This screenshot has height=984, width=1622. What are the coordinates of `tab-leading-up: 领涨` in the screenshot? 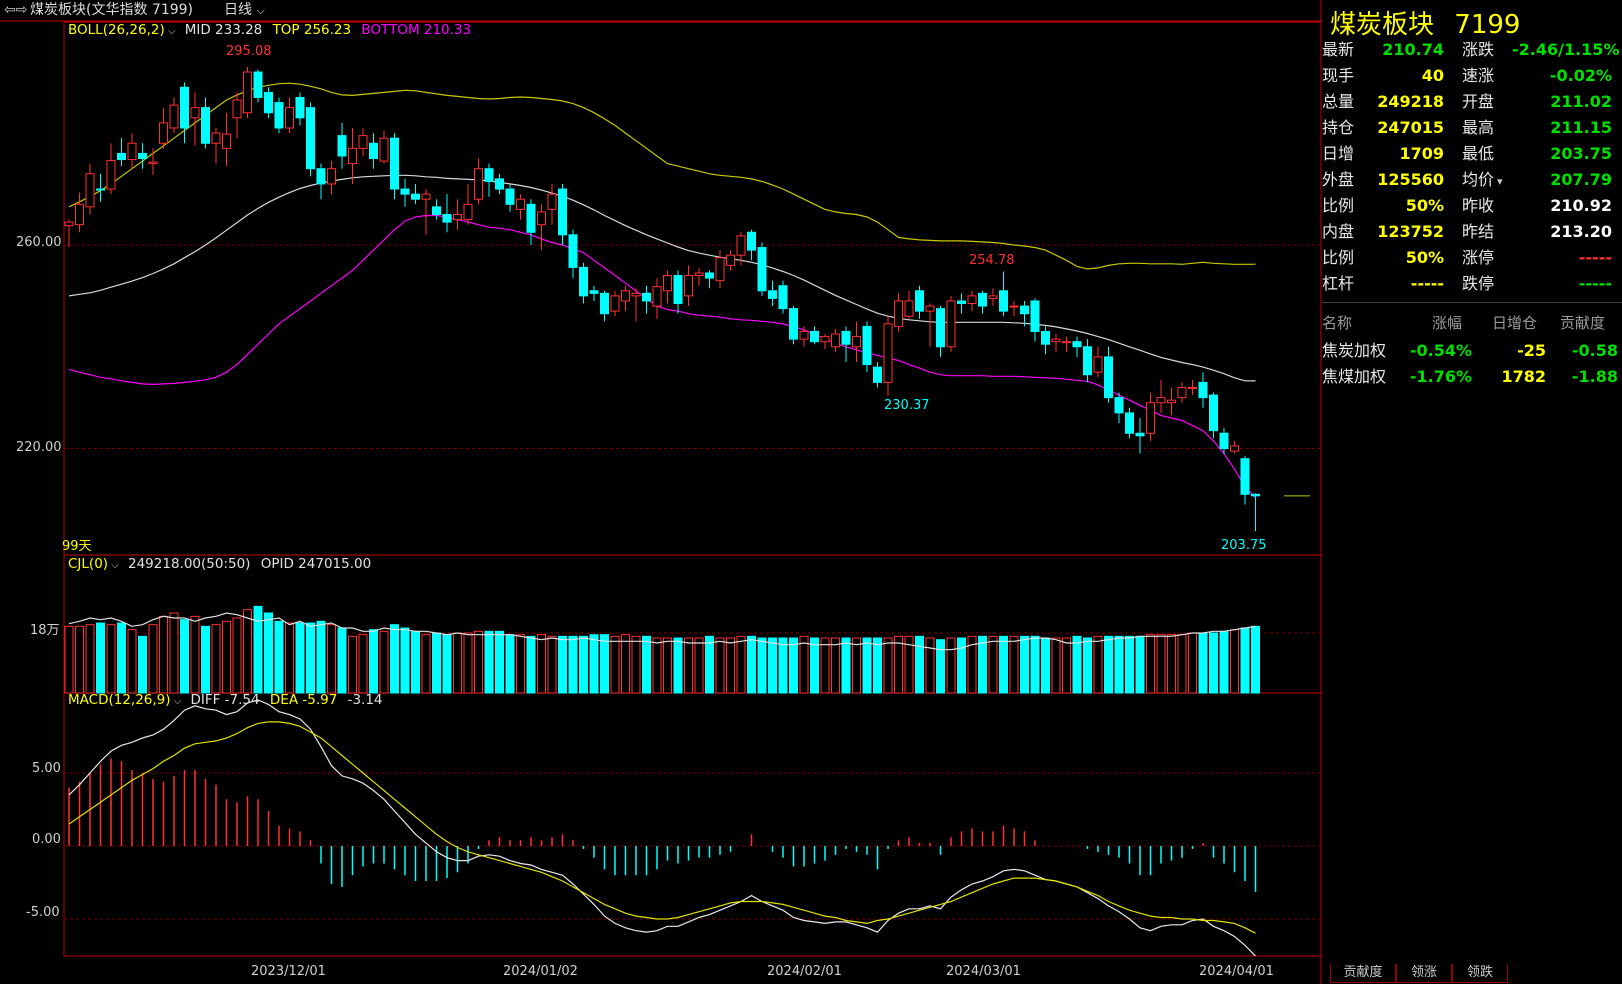 It's located at (1424, 973).